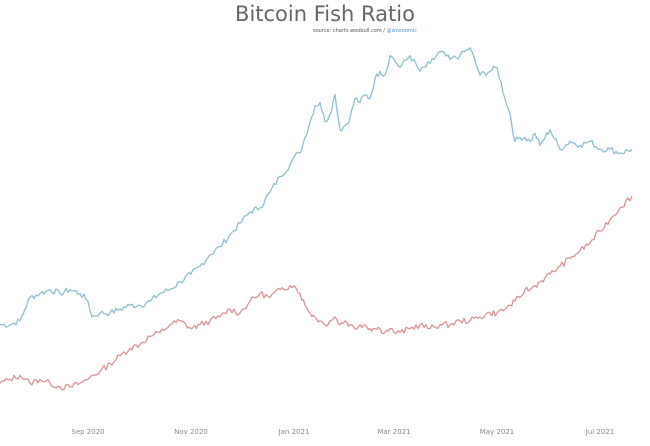  Describe the element at coordinates (394, 432) in the screenshot. I see `x-tick-label: Mar 2021` at that location.